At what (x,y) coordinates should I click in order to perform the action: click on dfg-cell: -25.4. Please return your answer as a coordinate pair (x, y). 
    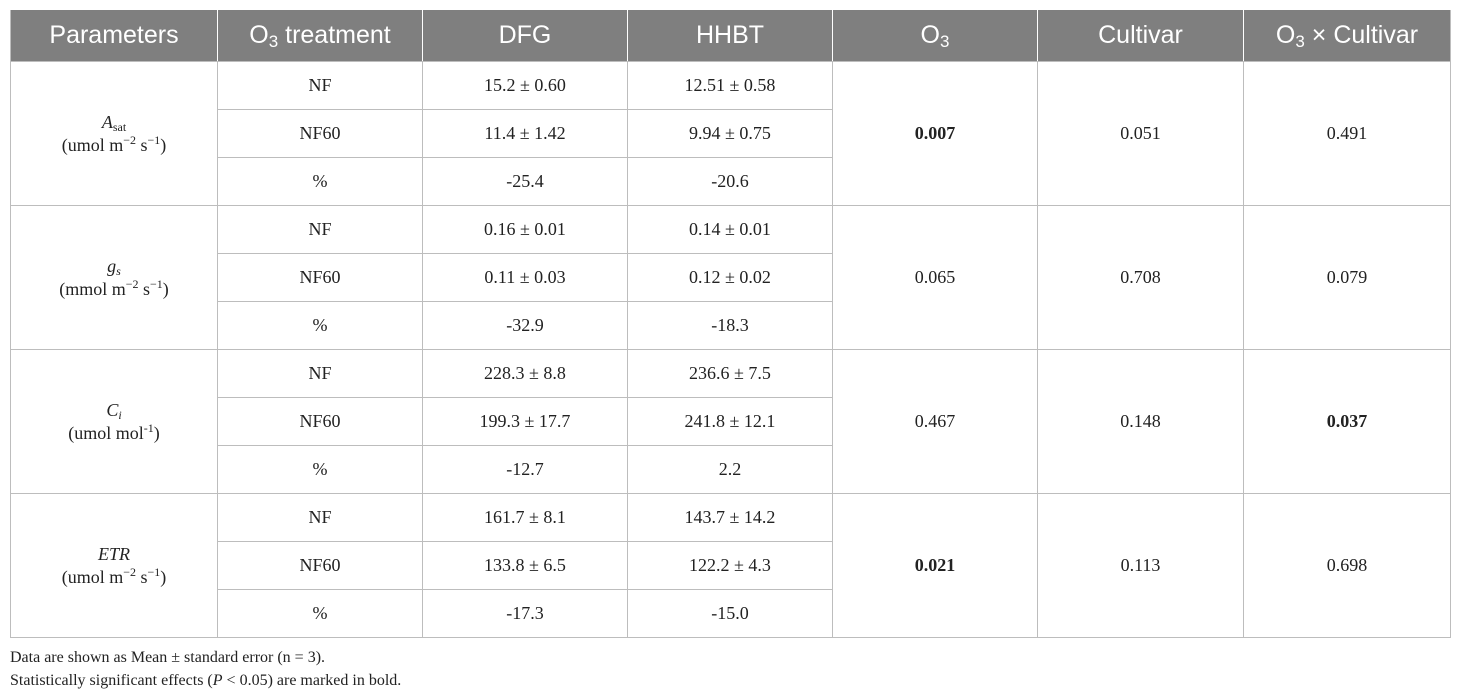
    Looking at the image, I should click on (525, 181).